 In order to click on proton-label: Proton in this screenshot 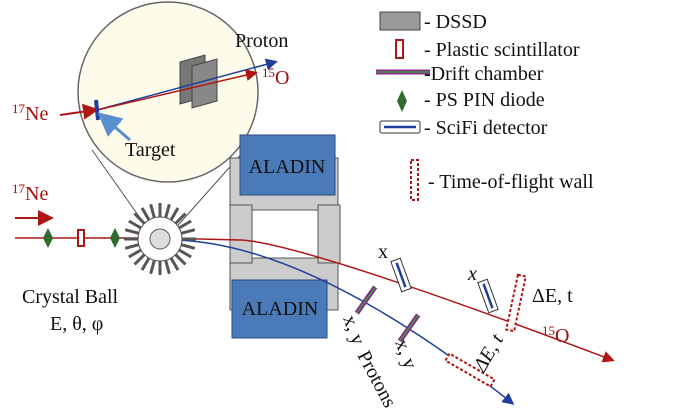, I will do `click(261, 41)`.